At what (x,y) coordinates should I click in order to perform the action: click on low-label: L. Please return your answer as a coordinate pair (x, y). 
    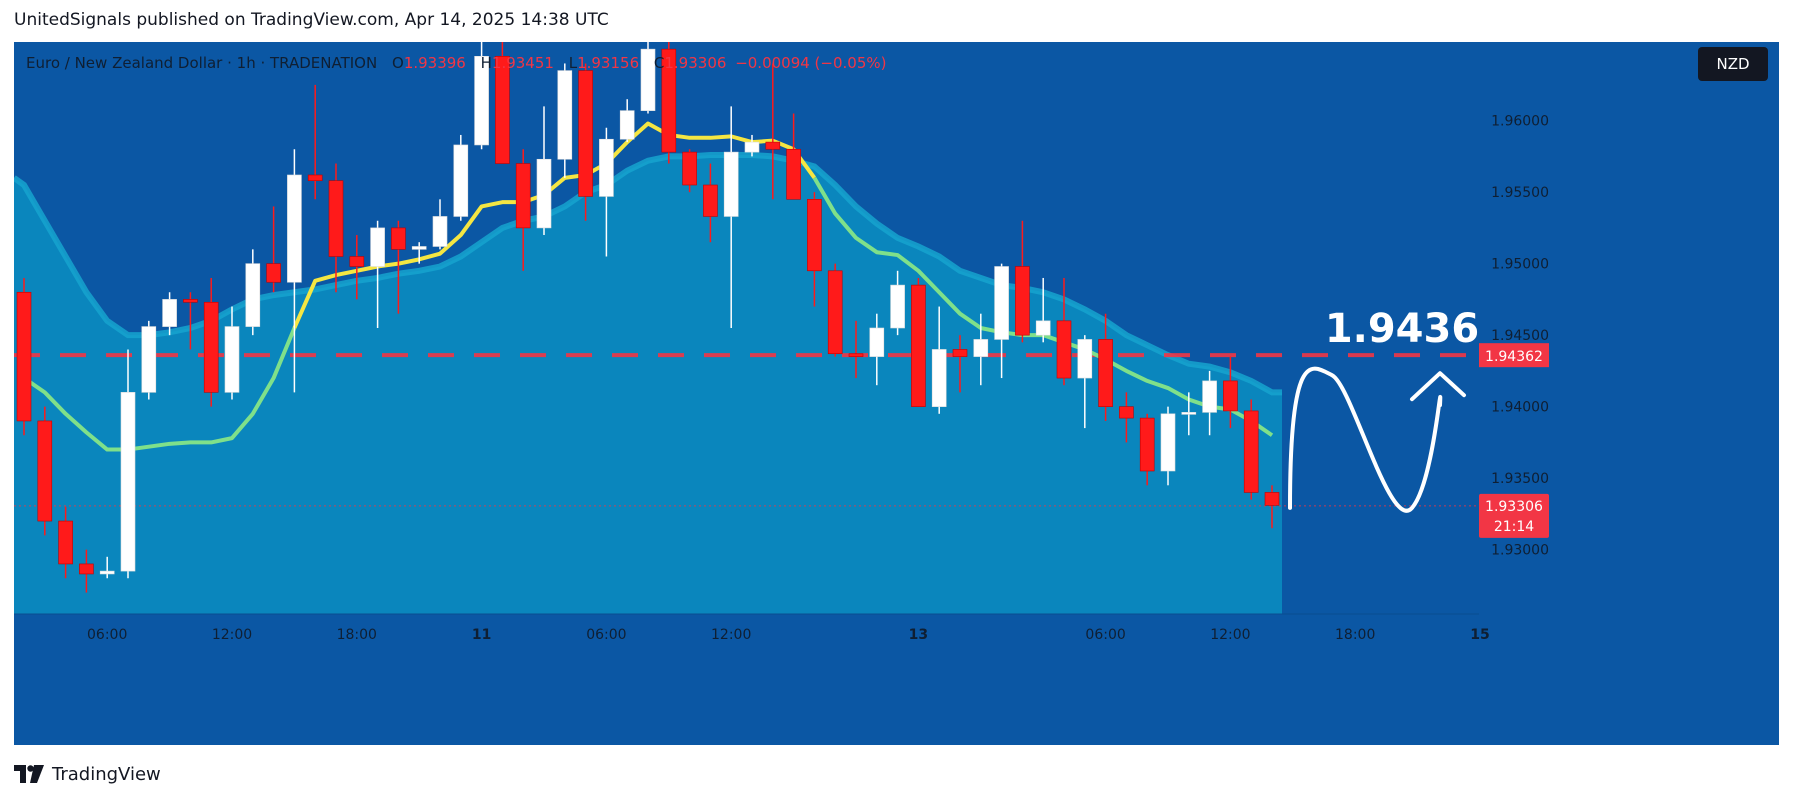
    Looking at the image, I should click on (573, 63).